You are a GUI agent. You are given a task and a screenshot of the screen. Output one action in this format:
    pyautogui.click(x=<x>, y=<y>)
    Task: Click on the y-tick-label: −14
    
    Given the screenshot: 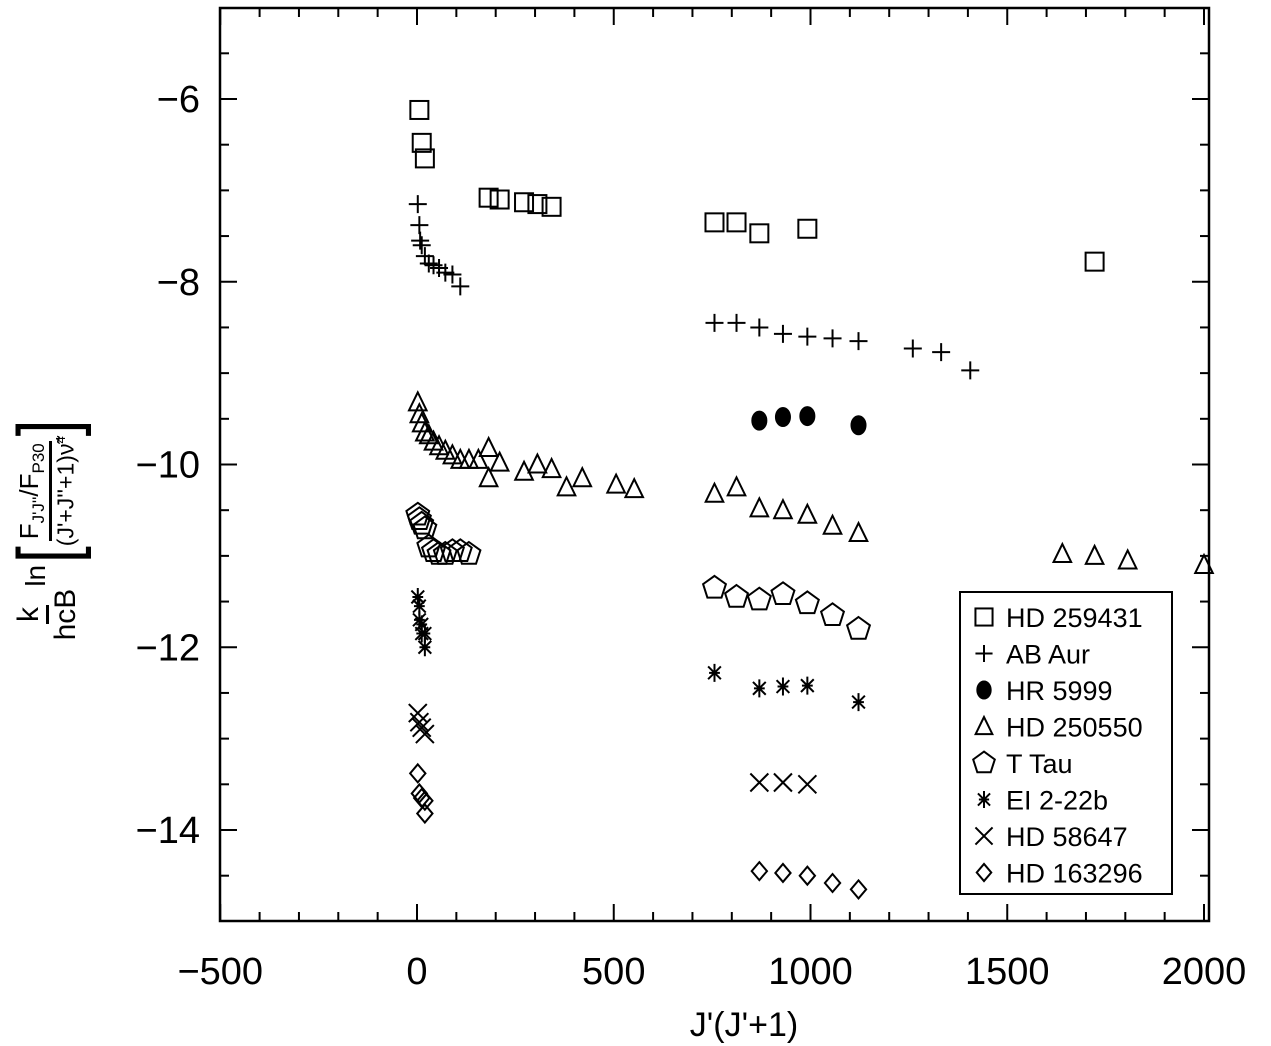 What is the action you would take?
    pyautogui.click(x=168, y=831)
    